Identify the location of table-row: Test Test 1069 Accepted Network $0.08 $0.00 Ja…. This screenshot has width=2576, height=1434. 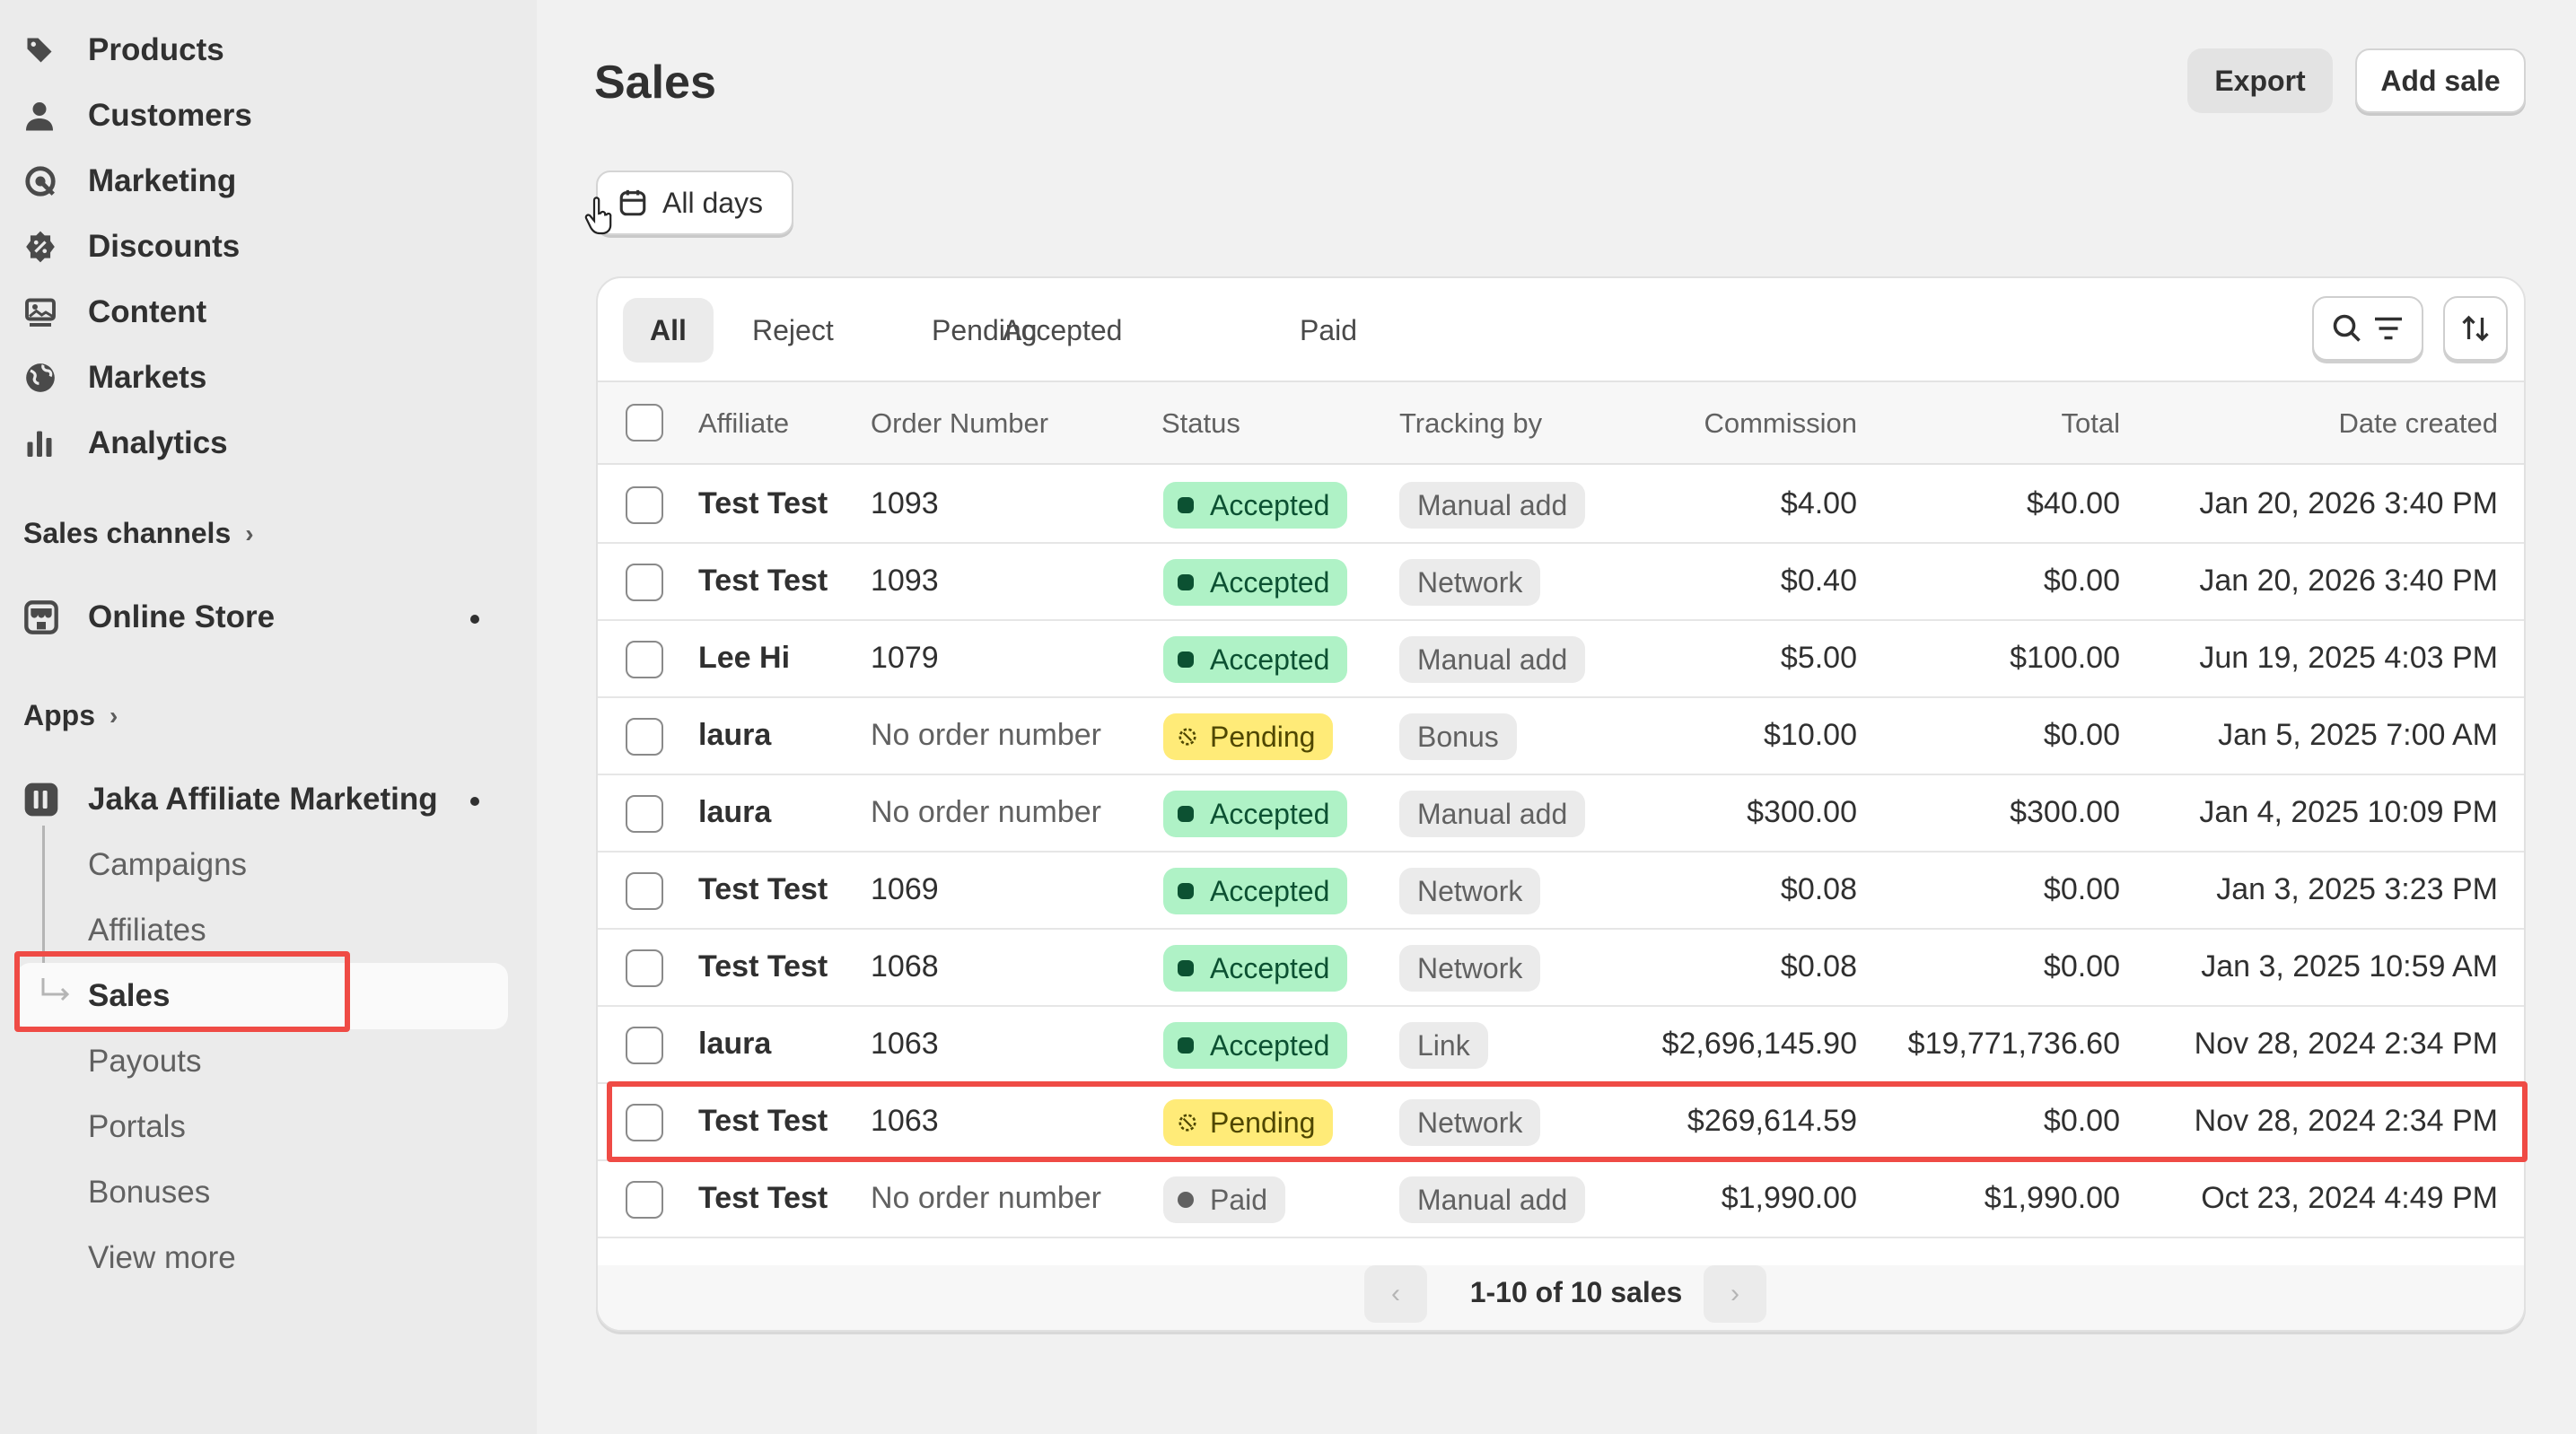
(1561, 891).